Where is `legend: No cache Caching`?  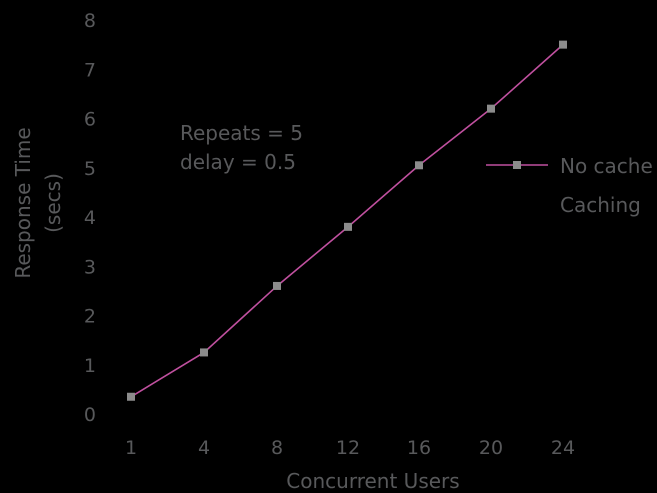 legend: No cache Caching is located at coordinates (569, 185).